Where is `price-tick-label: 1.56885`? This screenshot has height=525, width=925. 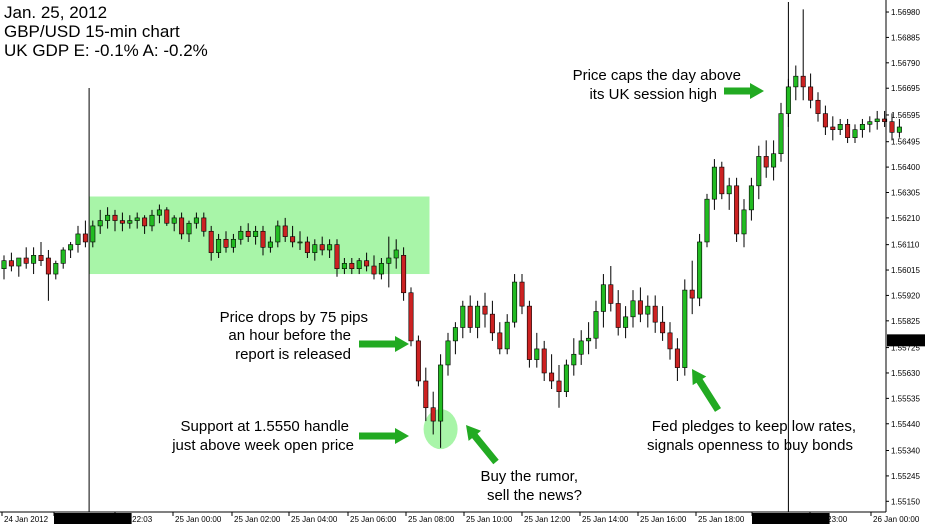 price-tick-label: 1.56885 is located at coordinates (905, 37).